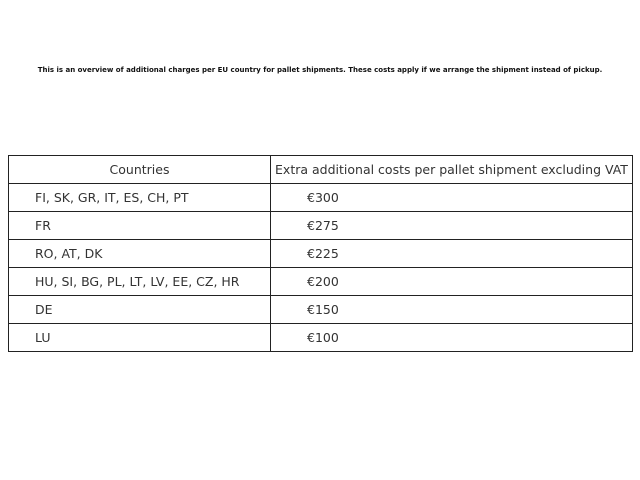  Describe the element at coordinates (451, 225) in the screenshot. I see `cost-cell: €275` at that location.